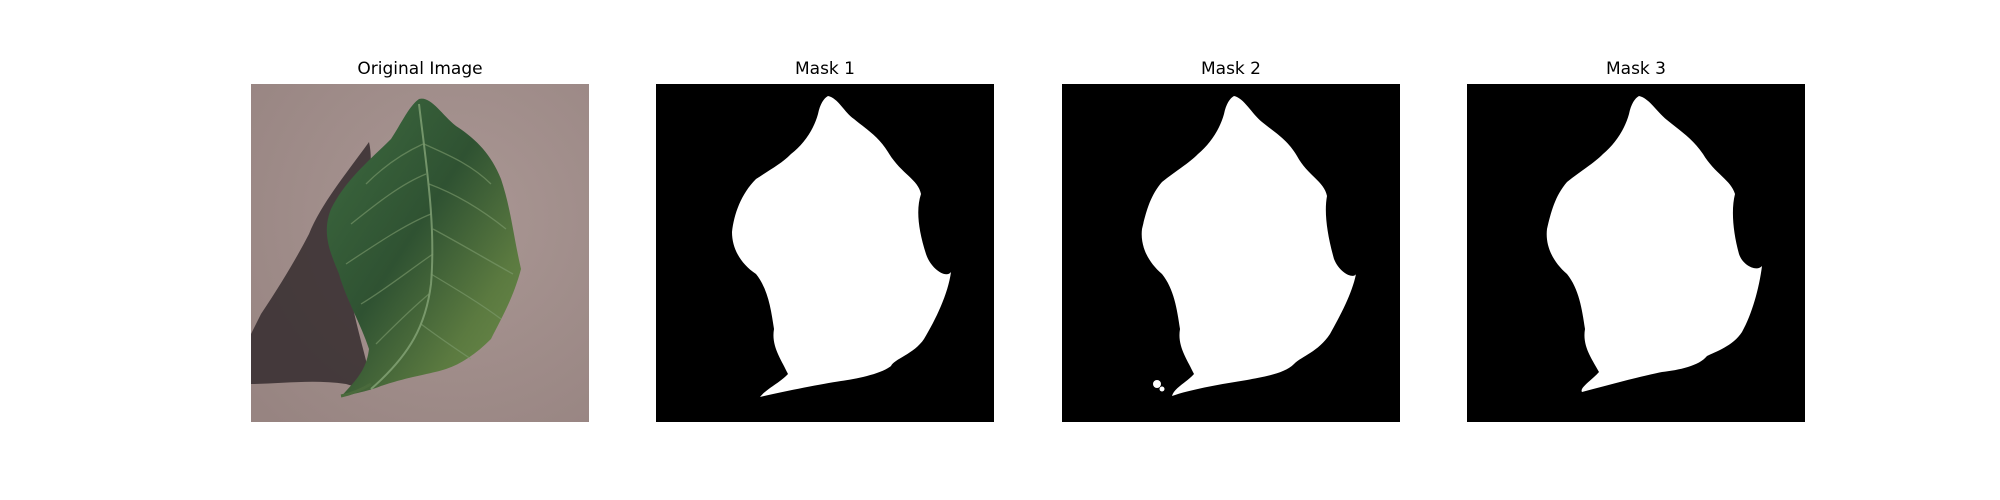  Describe the element at coordinates (420, 69) in the screenshot. I see `panel-title: Original Image` at that location.